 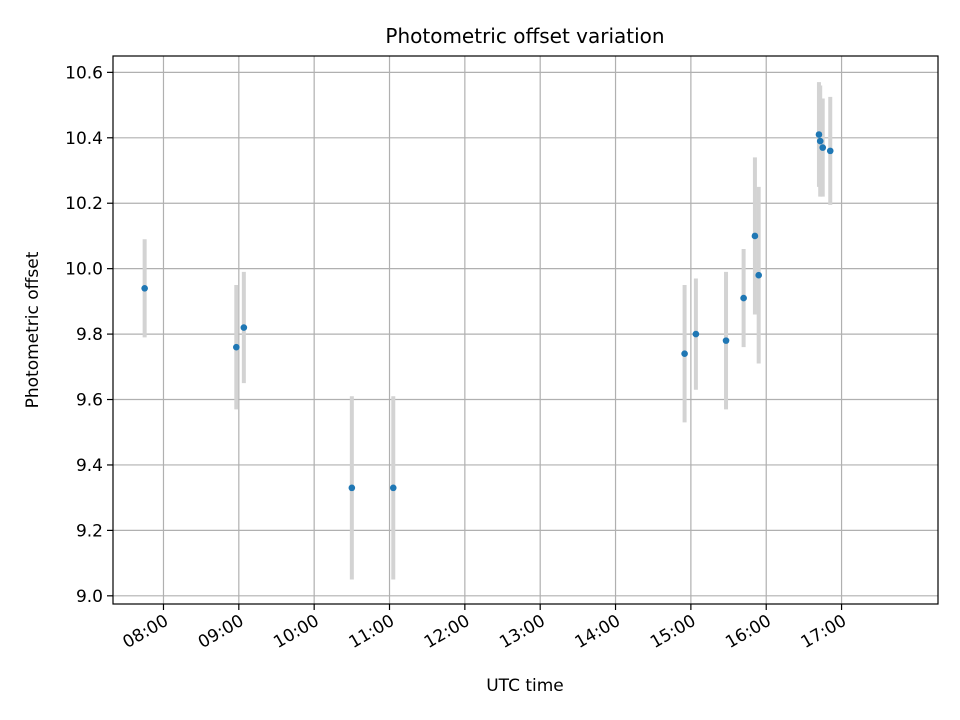 What do you see at coordinates (89, 401) in the screenshot?
I see `y-tick-label: 9.6` at bounding box center [89, 401].